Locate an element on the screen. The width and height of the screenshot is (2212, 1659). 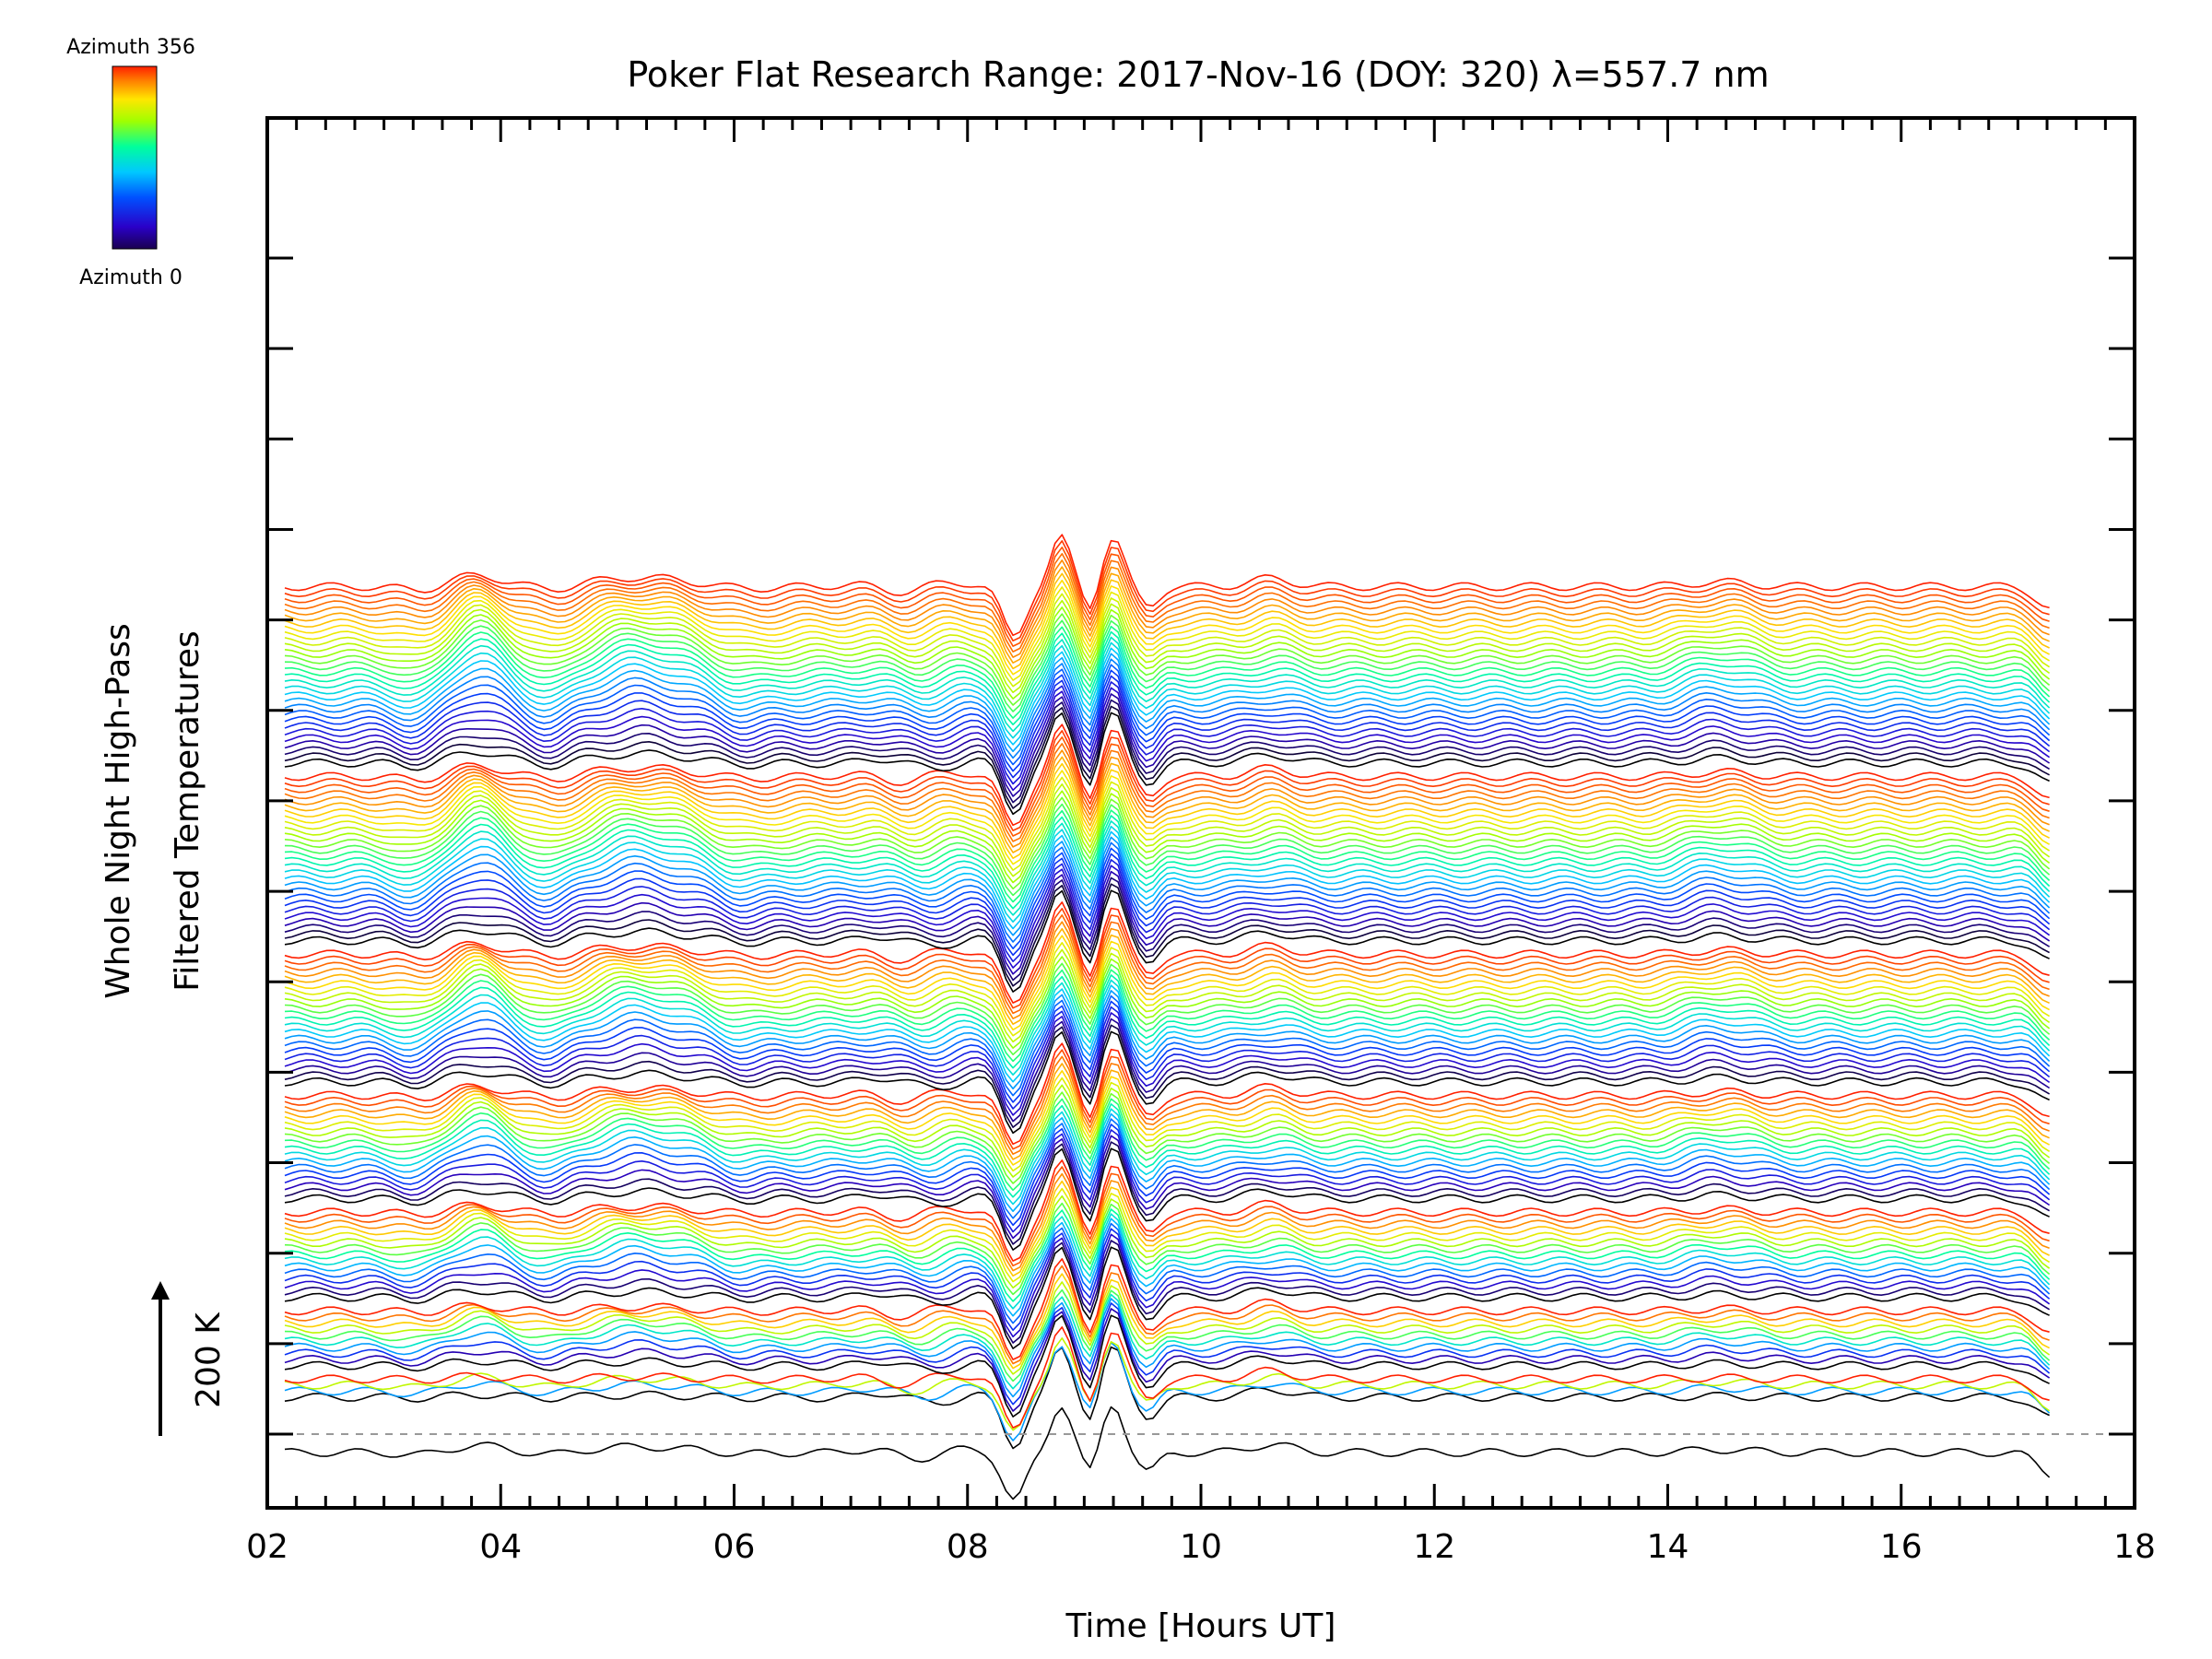
colorbar-bottom-label: Azimuth 0 is located at coordinates (130, 277).